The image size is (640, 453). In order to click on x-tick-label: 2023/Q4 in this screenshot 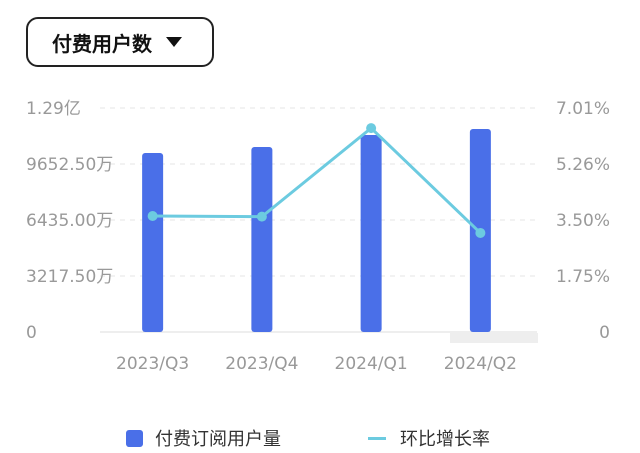, I will do `click(261, 364)`.